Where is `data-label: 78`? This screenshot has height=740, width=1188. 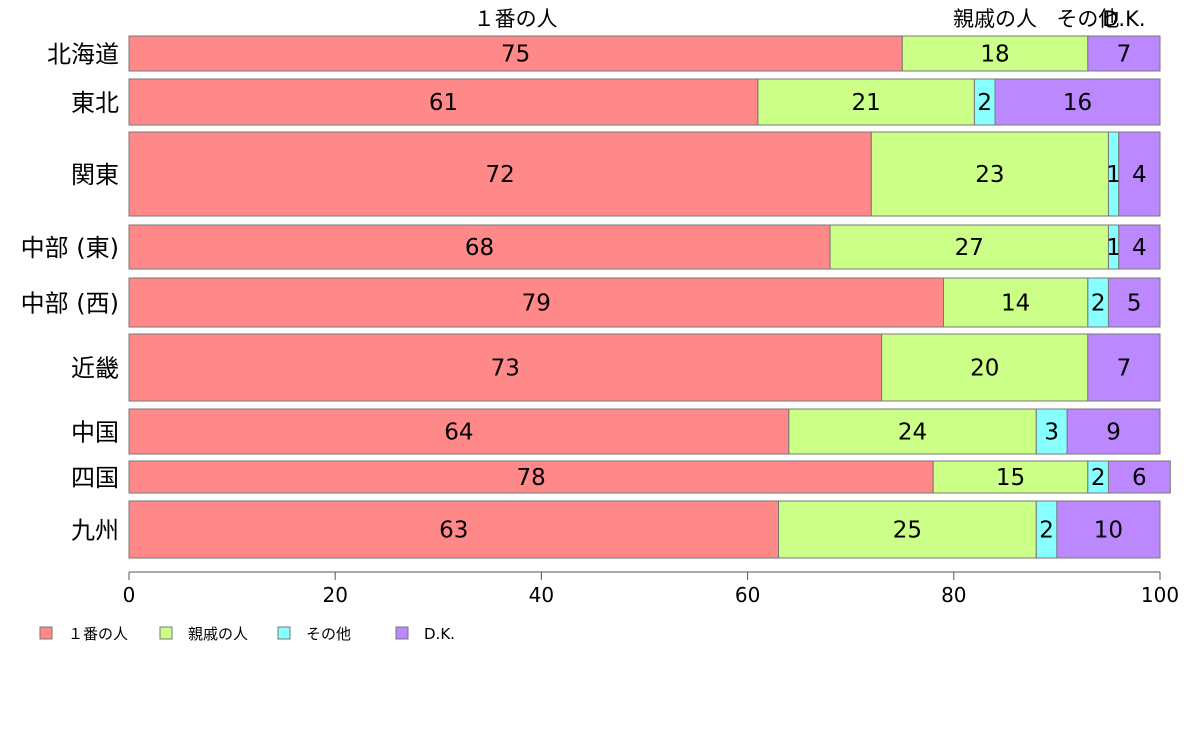
data-label: 78 is located at coordinates (530, 478).